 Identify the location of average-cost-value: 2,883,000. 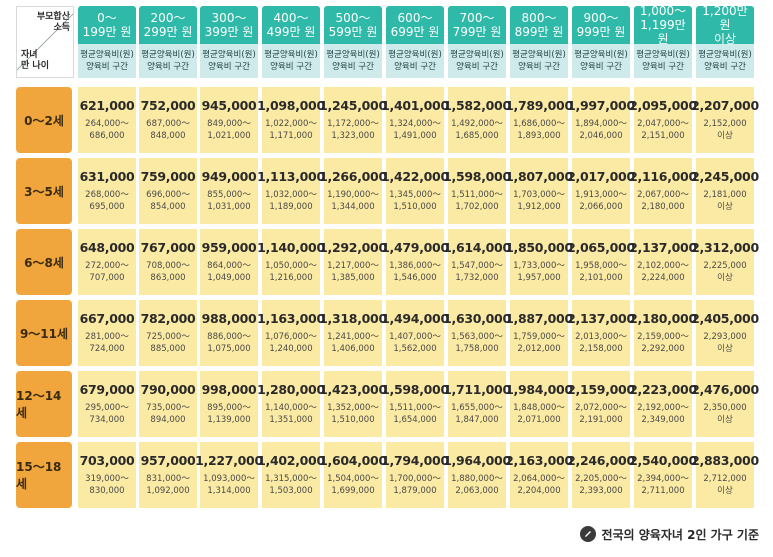
(725, 460).